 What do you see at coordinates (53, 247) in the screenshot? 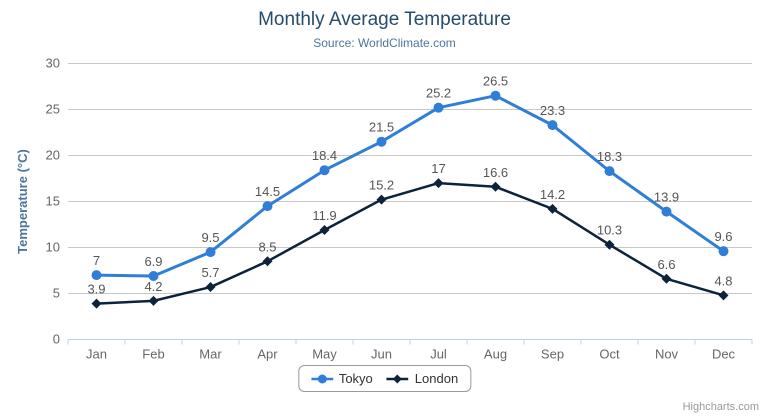
I see `y-axis-label: 10` at bounding box center [53, 247].